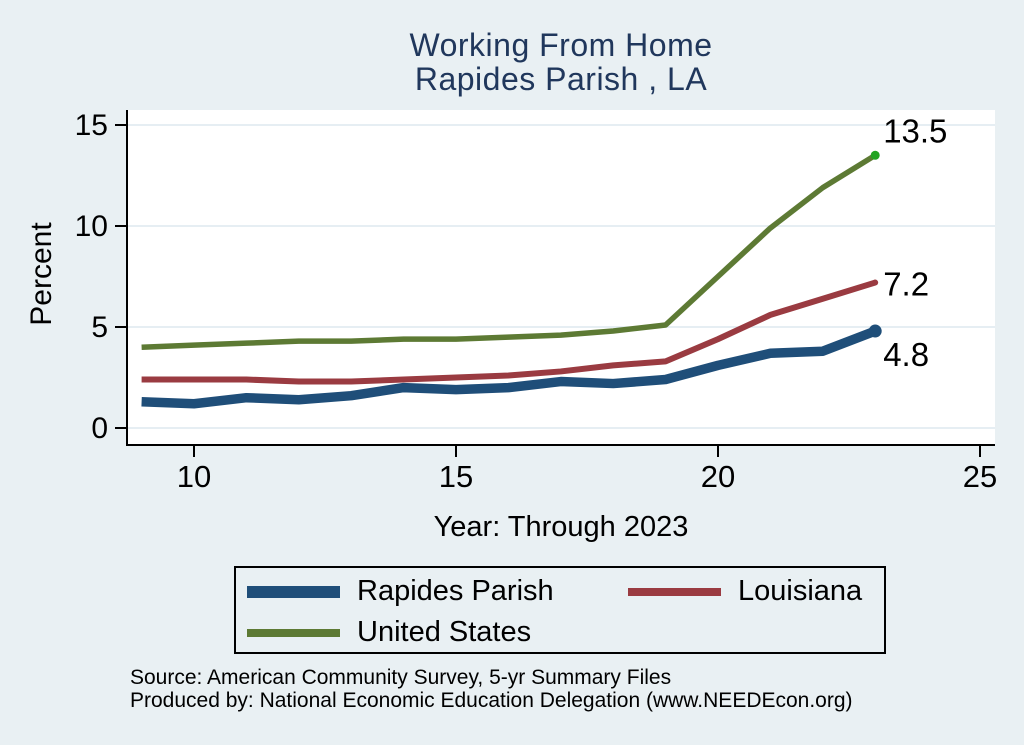 The width and height of the screenshot is (1024, 745). What do you see at coordinates (194, 476) in the screenshot?
I see `x-tick-label: 10` at bounding box center [194, 476].